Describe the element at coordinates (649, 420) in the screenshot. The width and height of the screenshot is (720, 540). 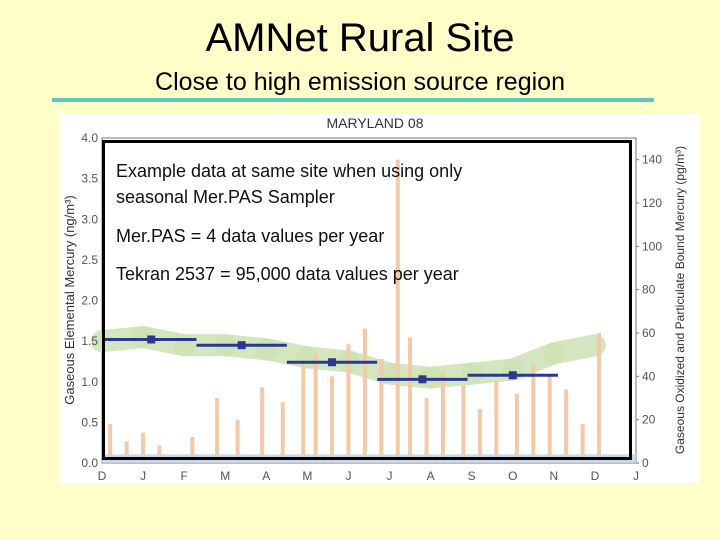
I see `y-right-tick-label: 20` at that location.